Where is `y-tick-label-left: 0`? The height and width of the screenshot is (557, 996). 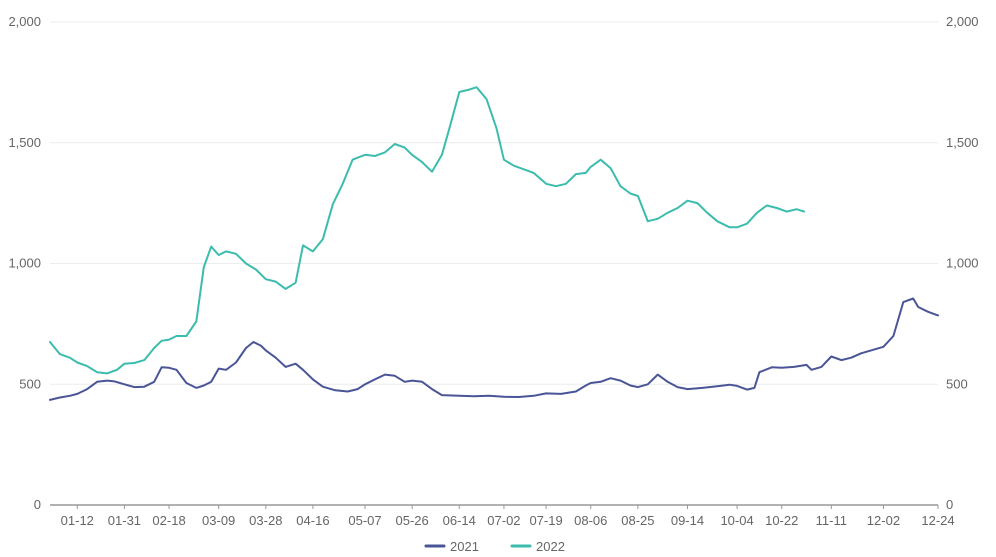
y-tick-label-left: 0 is located at coordinates (37, 504).